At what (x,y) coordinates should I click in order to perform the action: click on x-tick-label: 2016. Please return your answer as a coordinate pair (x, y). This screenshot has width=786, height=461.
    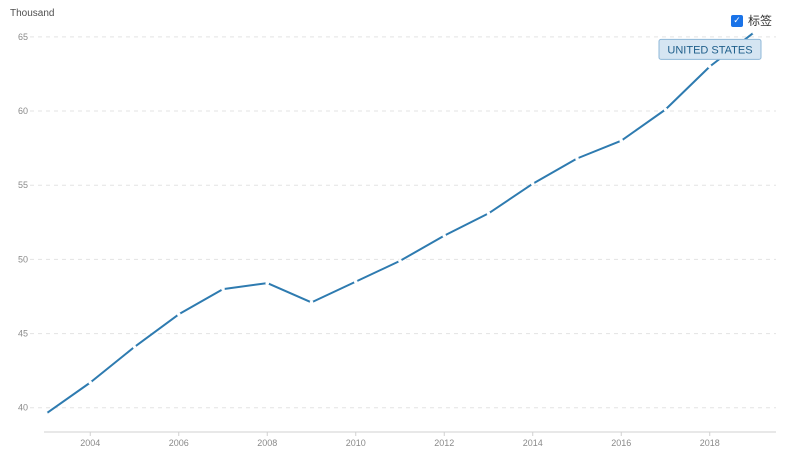
    Looking at the image, I should click on (621, 443).